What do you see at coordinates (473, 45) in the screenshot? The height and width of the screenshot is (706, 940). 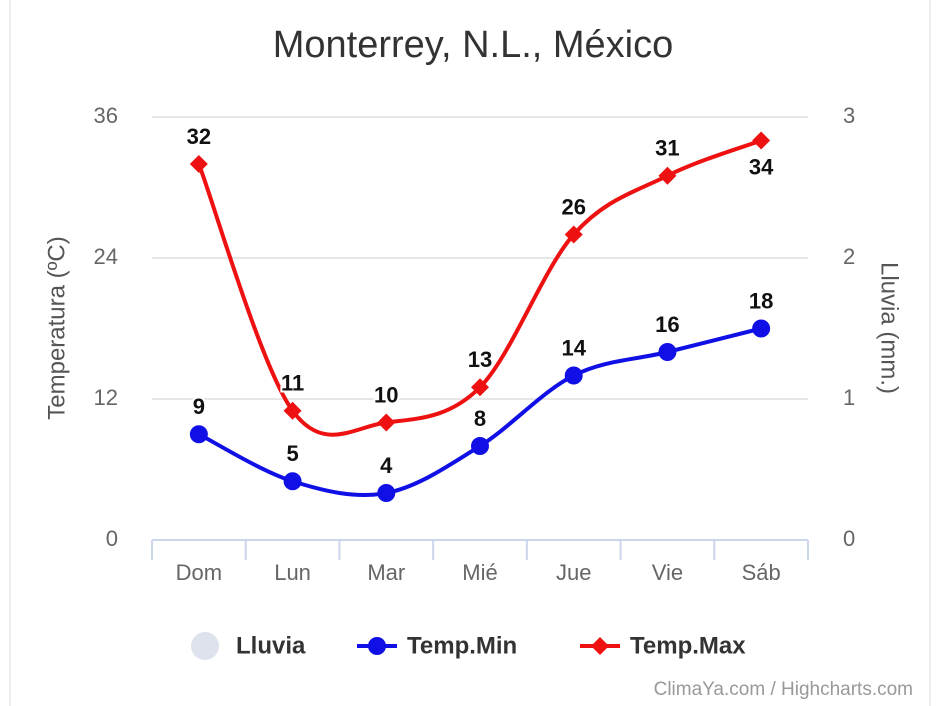 I see `chart-title: Monterrey, N.L., México` at bounding box center [473, 45].